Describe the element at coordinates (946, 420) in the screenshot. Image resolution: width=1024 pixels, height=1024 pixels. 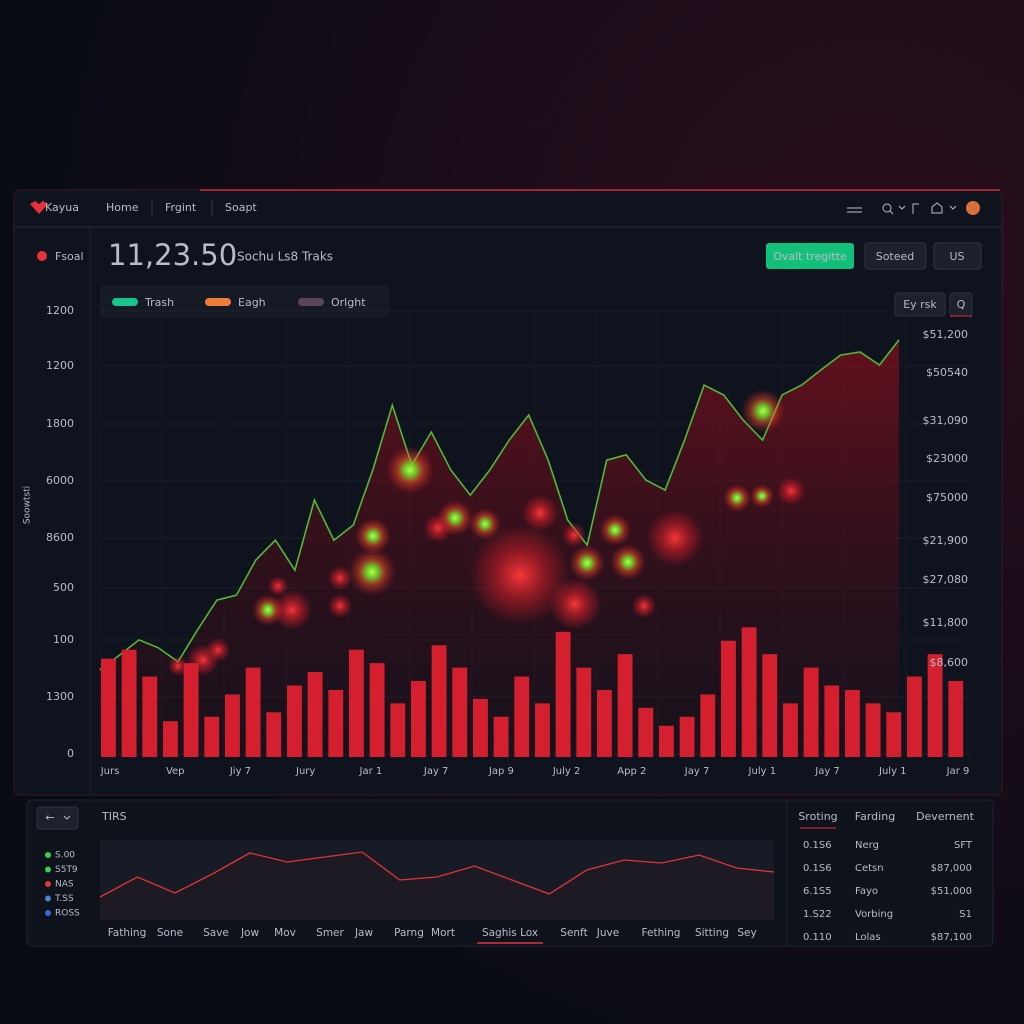
I see `y2-tick-label: $31,090` at that location.